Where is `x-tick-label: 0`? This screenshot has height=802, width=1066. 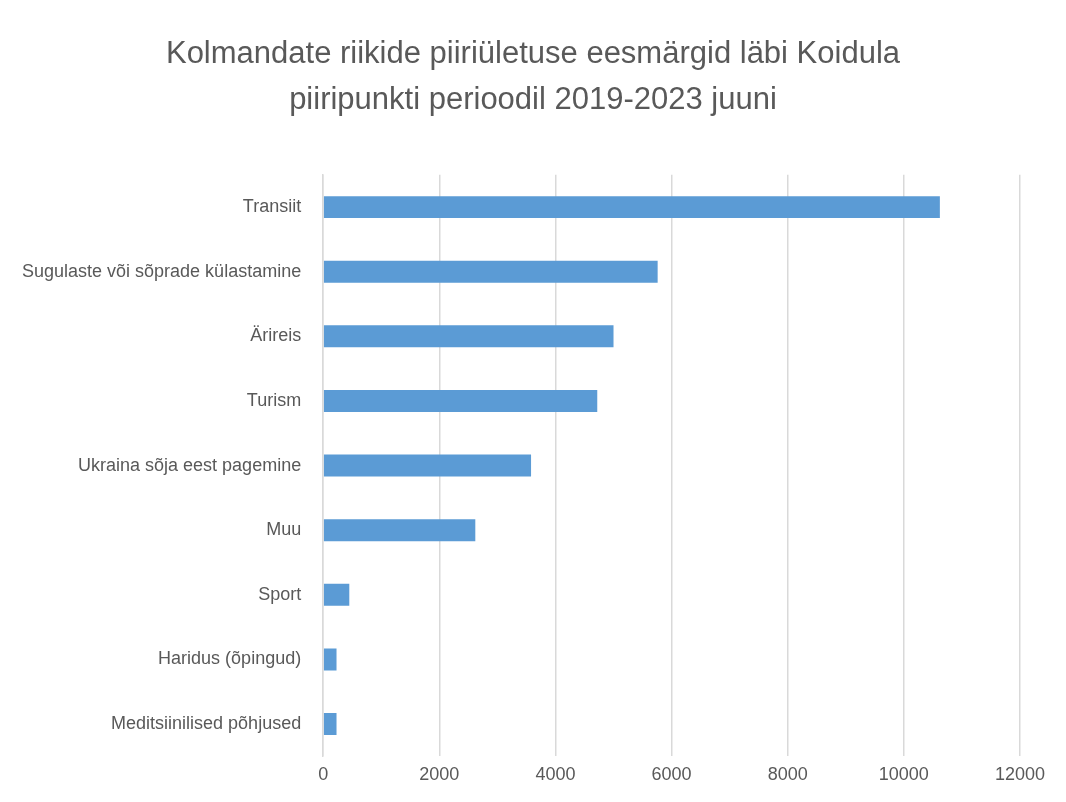
x-tick-label: 0 is located at coordinates (323, 774).